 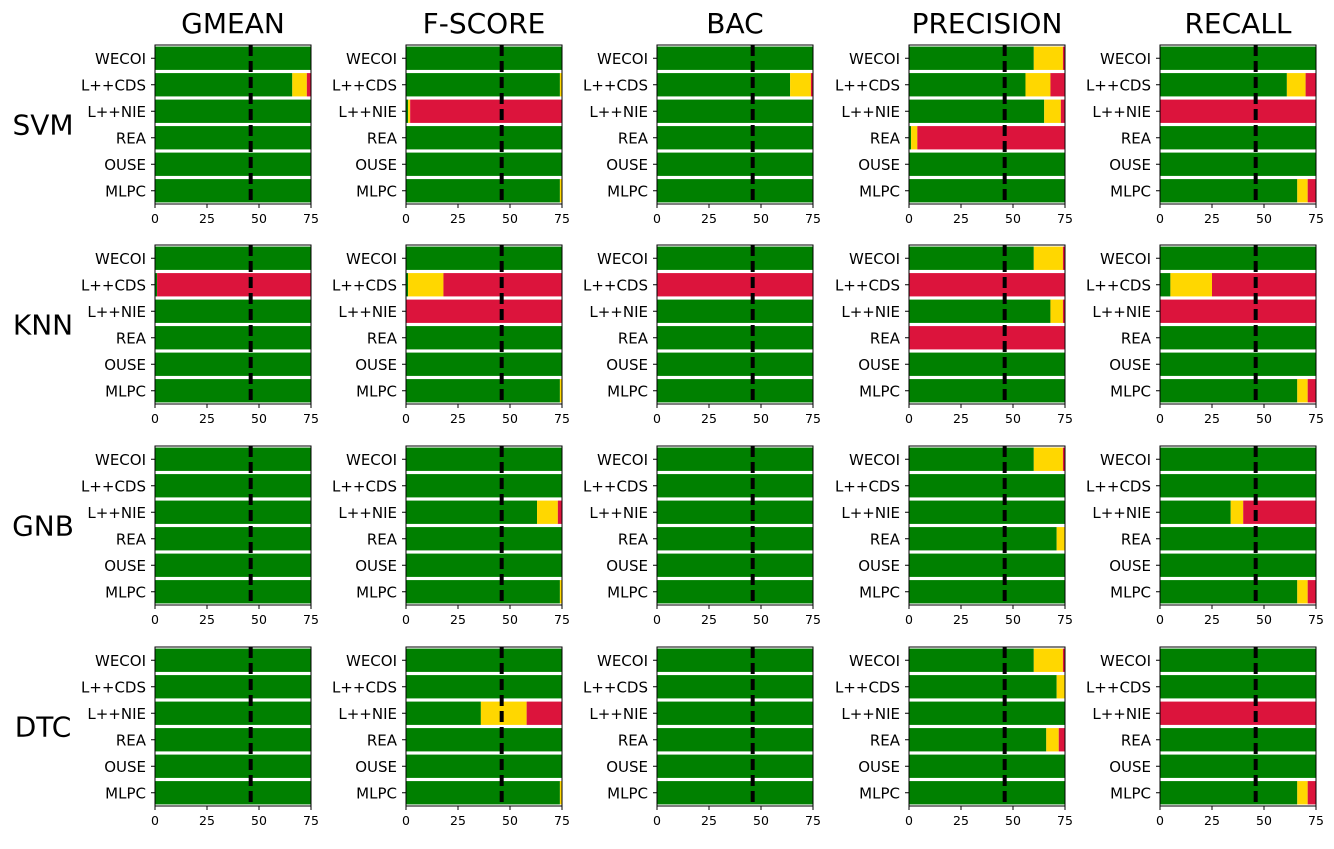 I want to click on panel-knn-bac: WECOI L++CDS L++NIE REA OUSE MLPC 0 25 50 75, so click(x=702, y=335).